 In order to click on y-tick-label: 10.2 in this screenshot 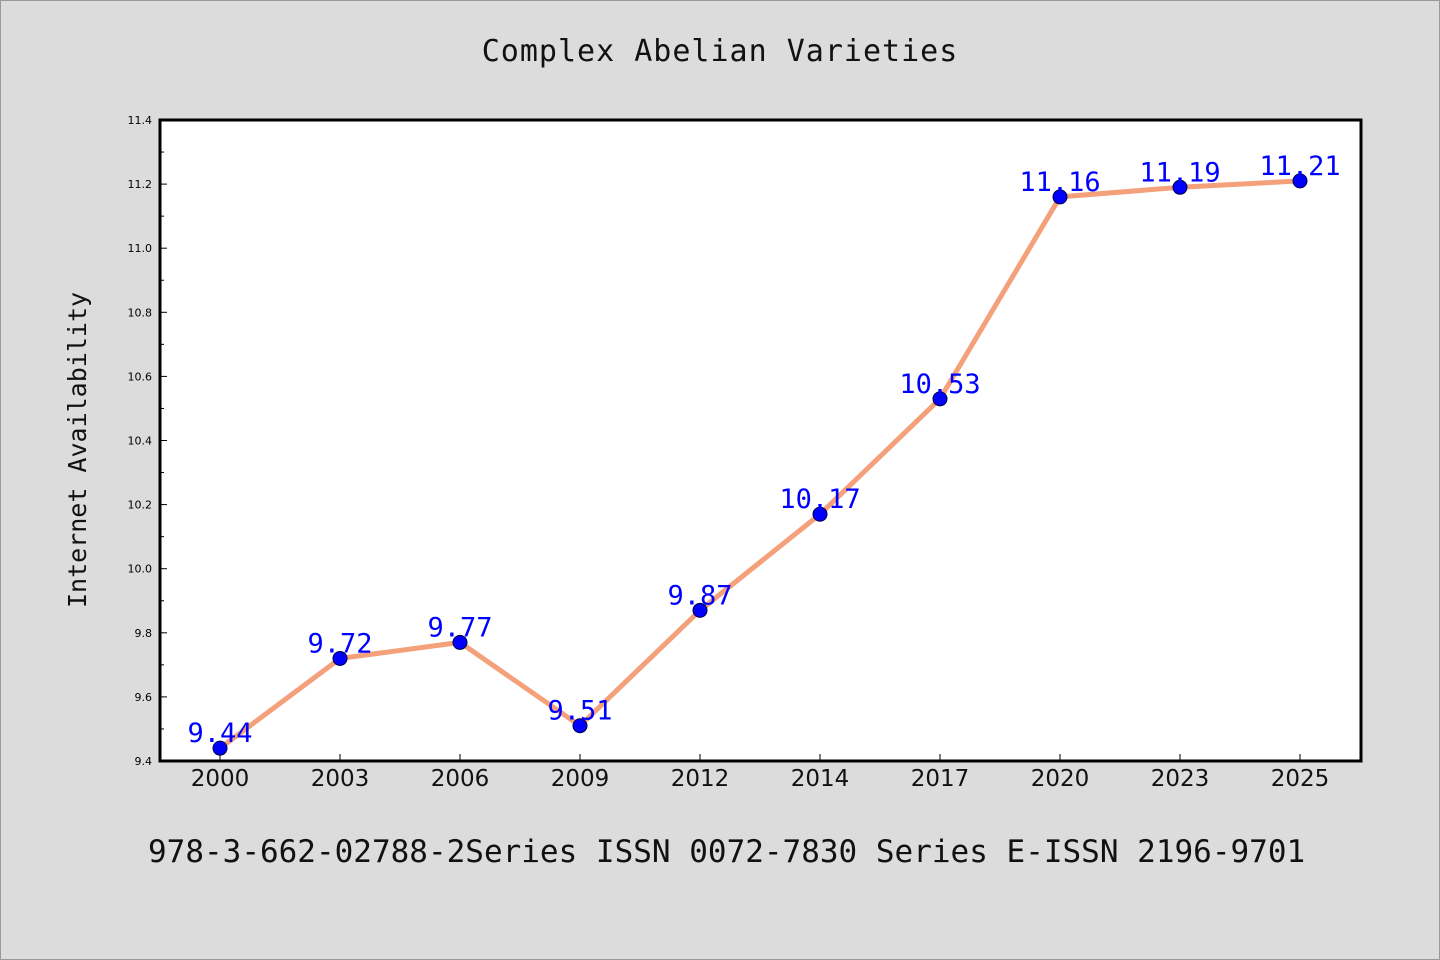, I will do `click(140, 505)`.